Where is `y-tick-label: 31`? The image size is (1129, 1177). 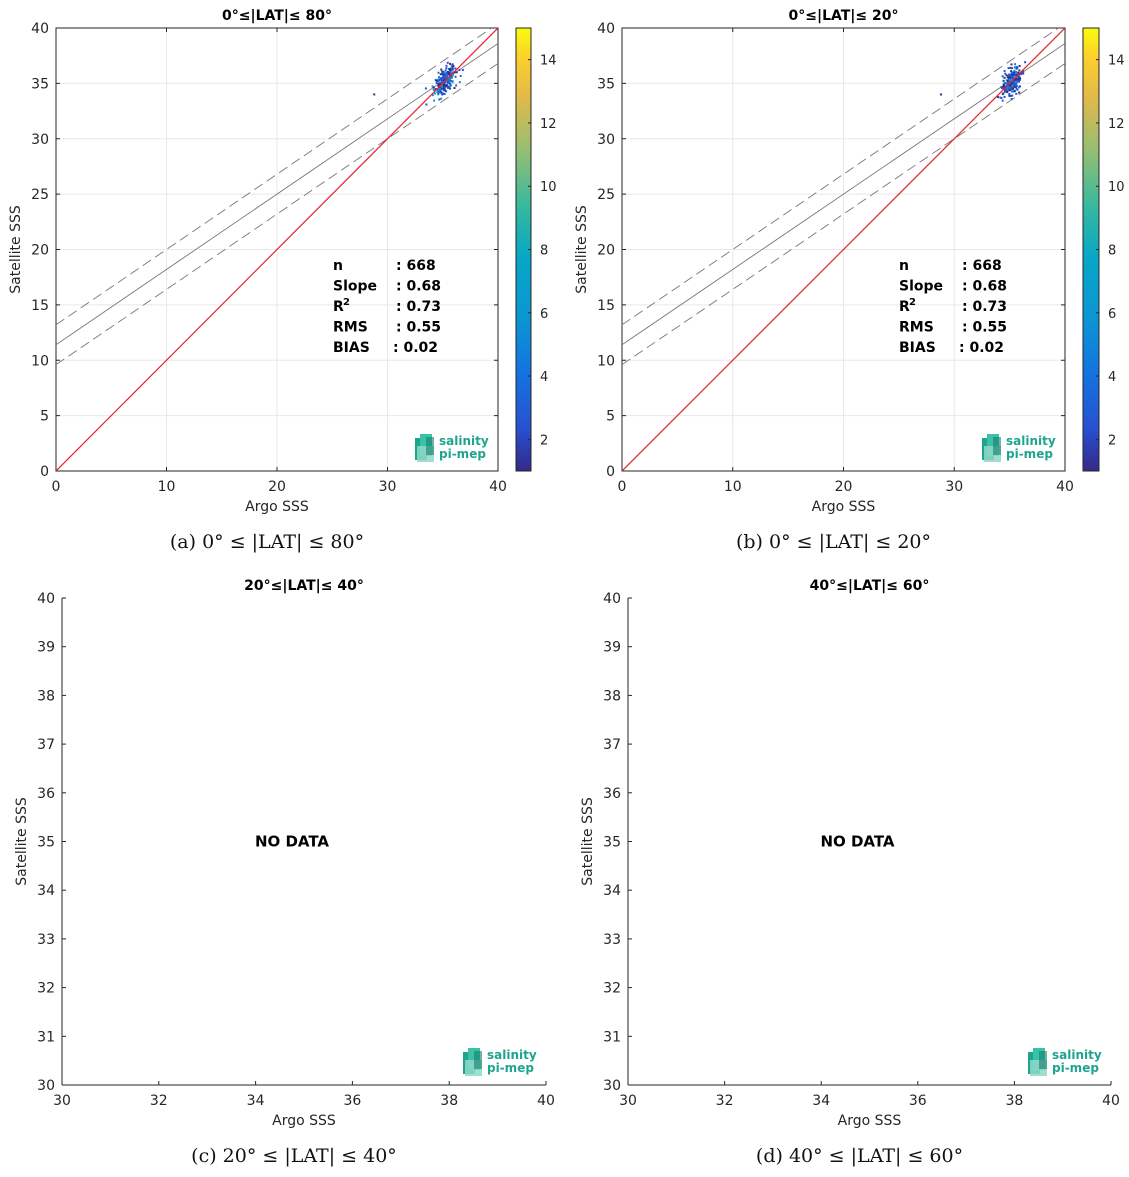
y-tick-label: 31 is located at coordinates (46, 1037).